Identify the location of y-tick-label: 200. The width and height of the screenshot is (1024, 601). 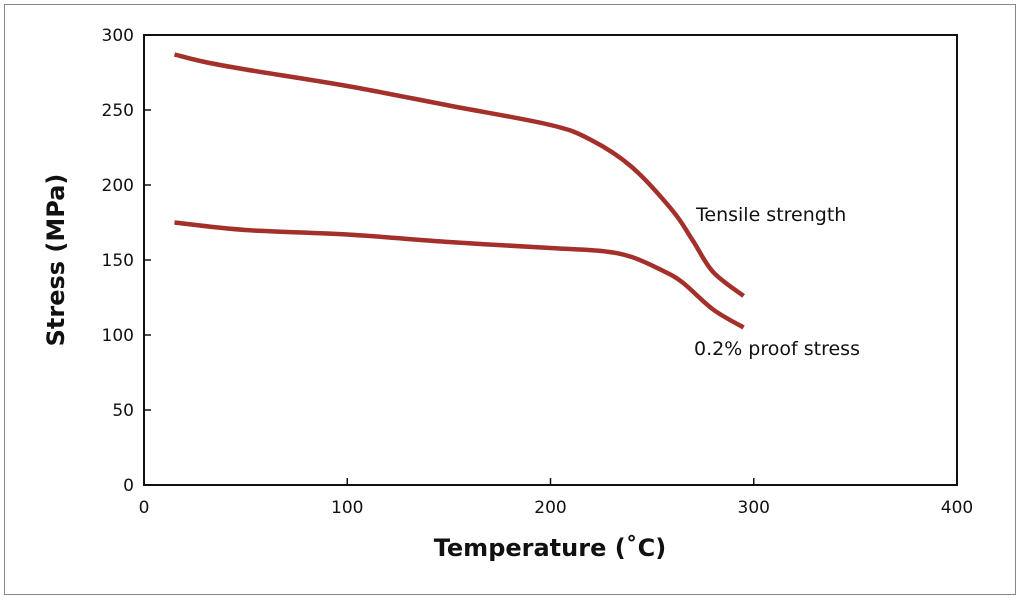
(118, 186).